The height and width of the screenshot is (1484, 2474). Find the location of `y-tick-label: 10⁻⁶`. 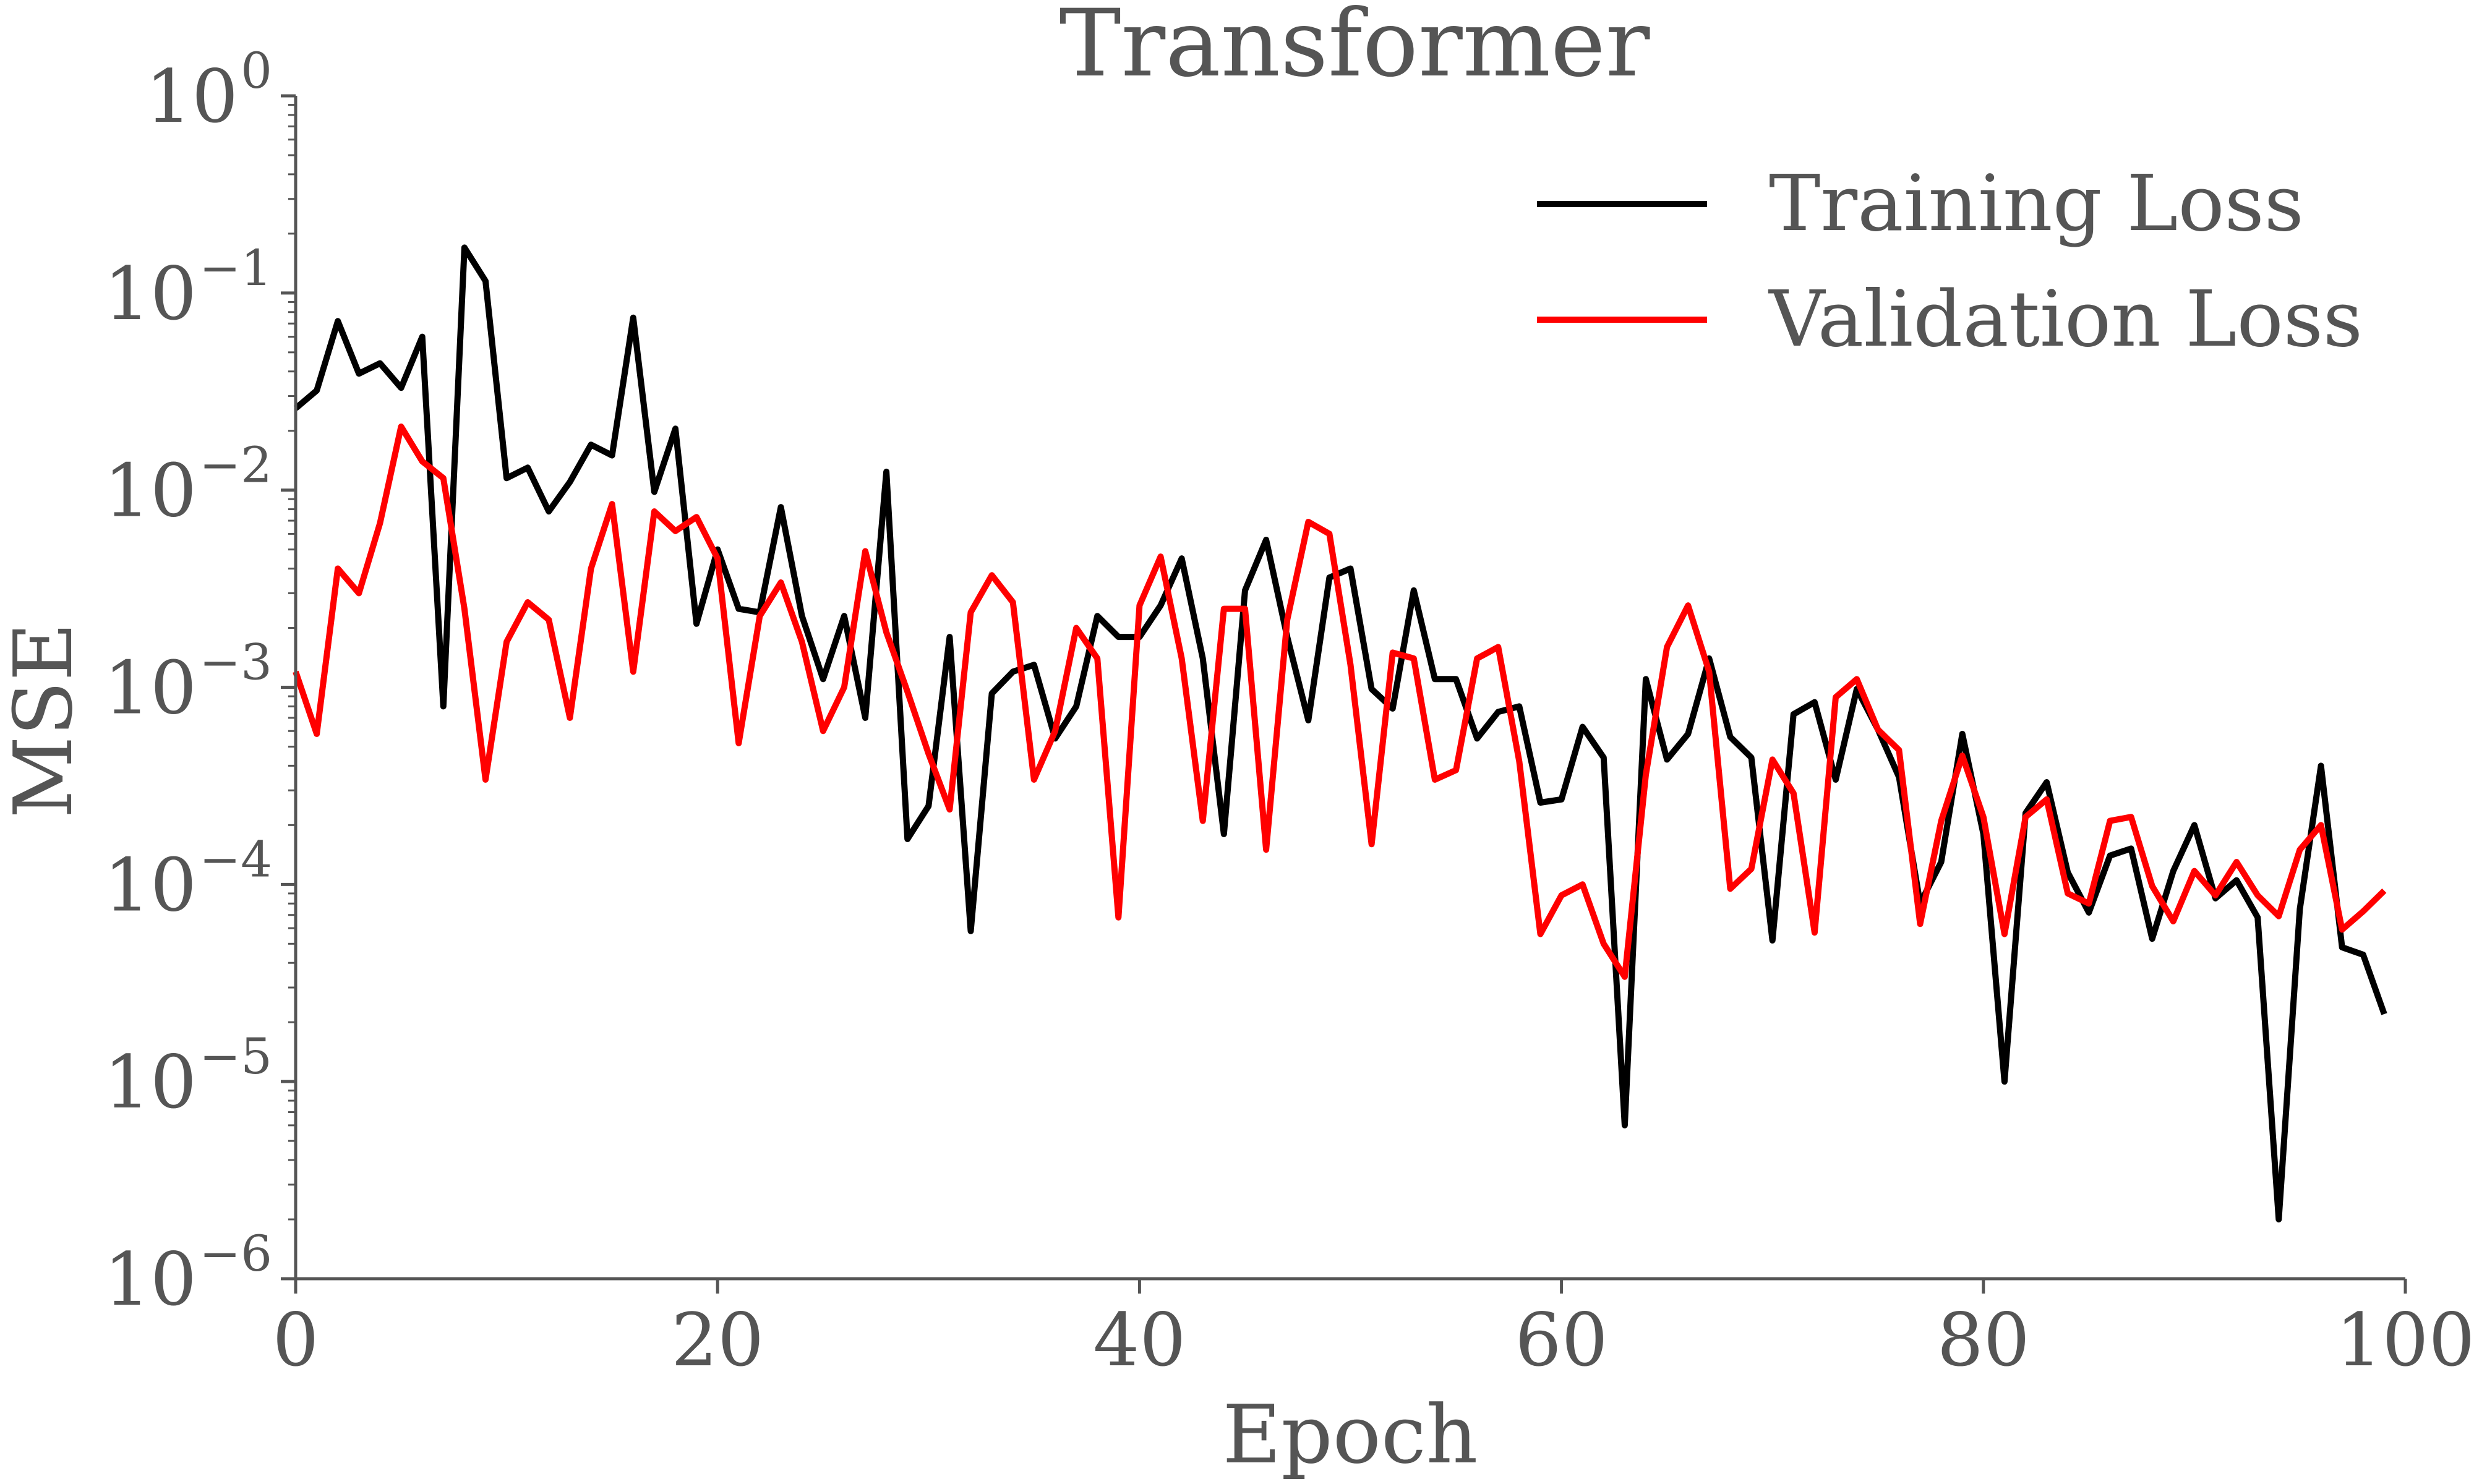

y-tick-label: 10⁻⁶ is located at coordinates (188, 1273).